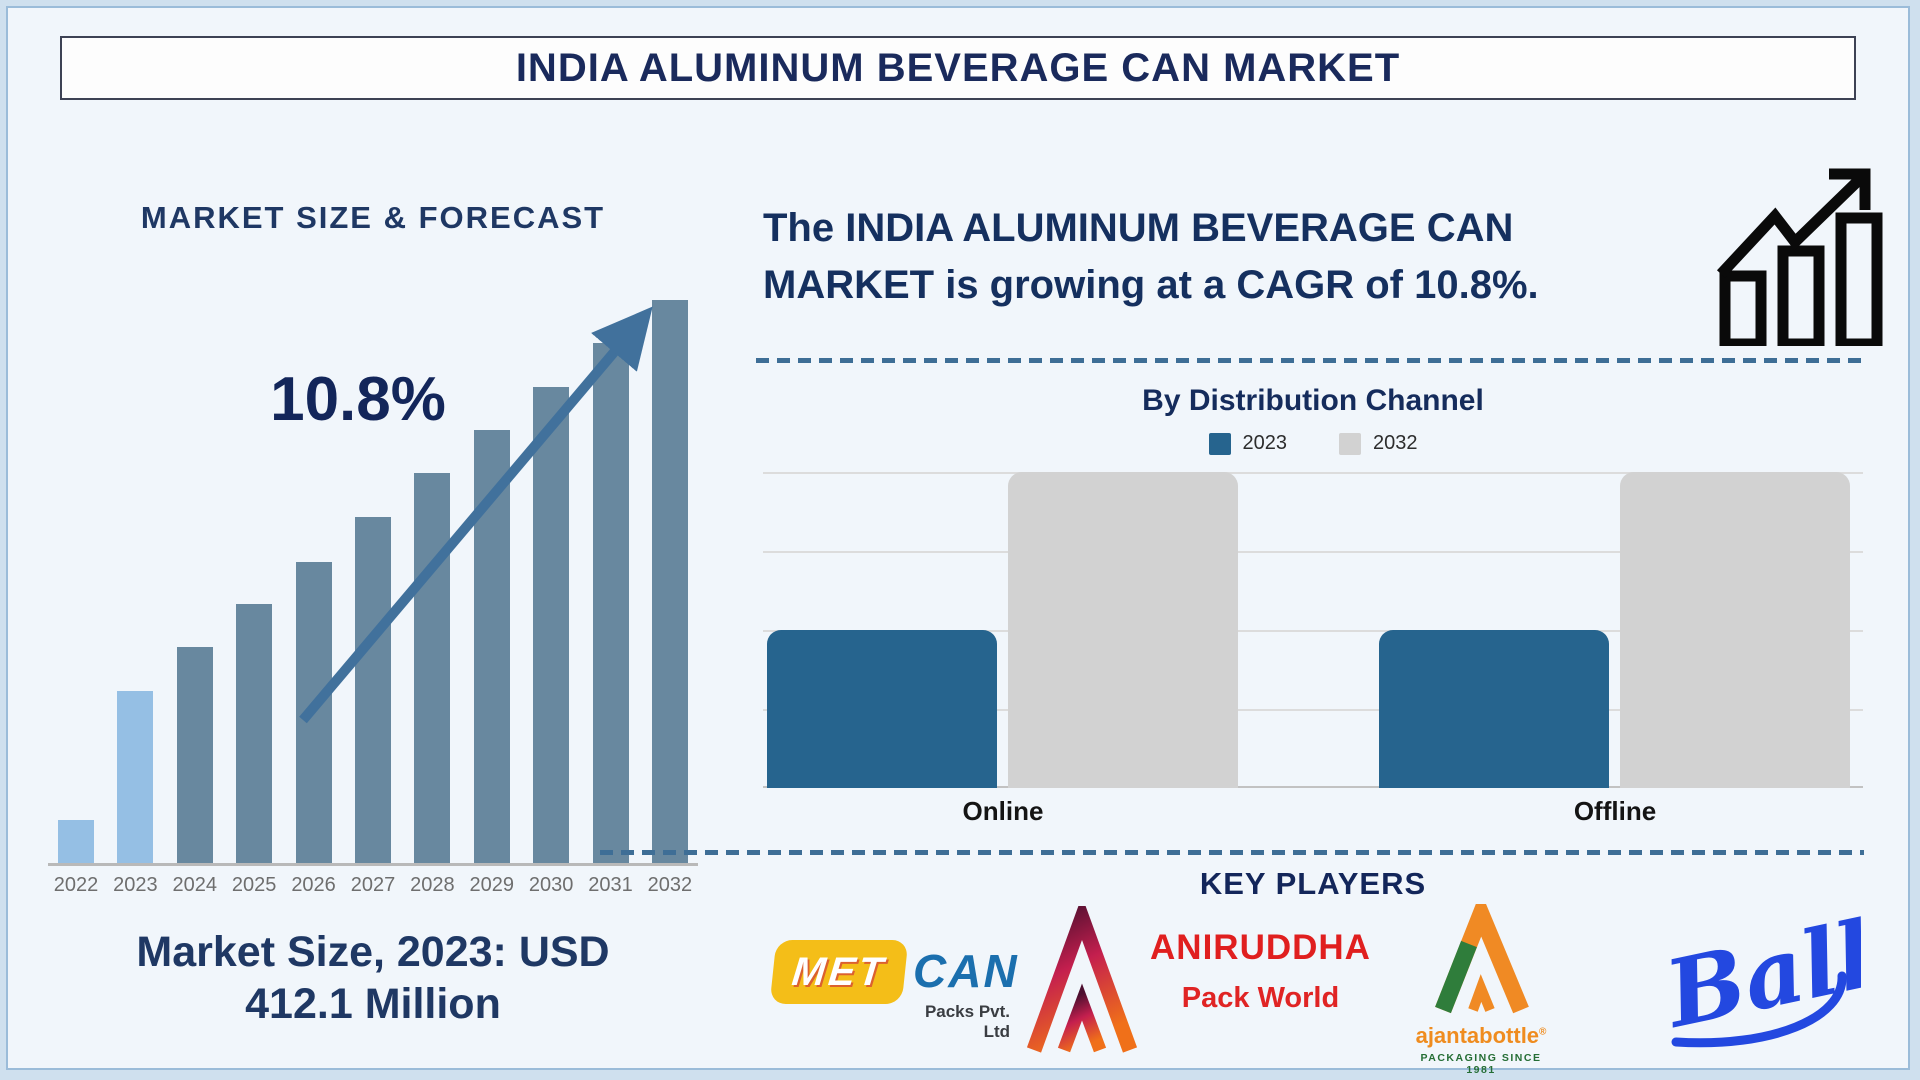  I want to click on logo-ajantabottle: ajantabottle® PACKAGING SINCE 1981, so click(1481, 983).